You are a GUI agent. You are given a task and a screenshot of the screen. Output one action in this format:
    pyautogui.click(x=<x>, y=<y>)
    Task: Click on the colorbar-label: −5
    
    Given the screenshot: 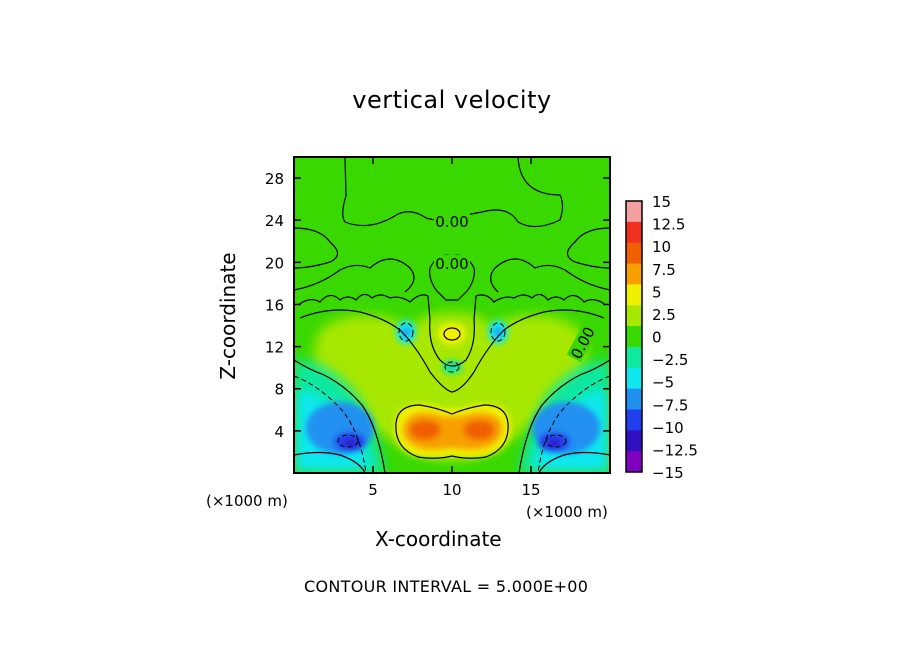 What is the action you would take?
    pyautogui.click(x=663, y=383)
    